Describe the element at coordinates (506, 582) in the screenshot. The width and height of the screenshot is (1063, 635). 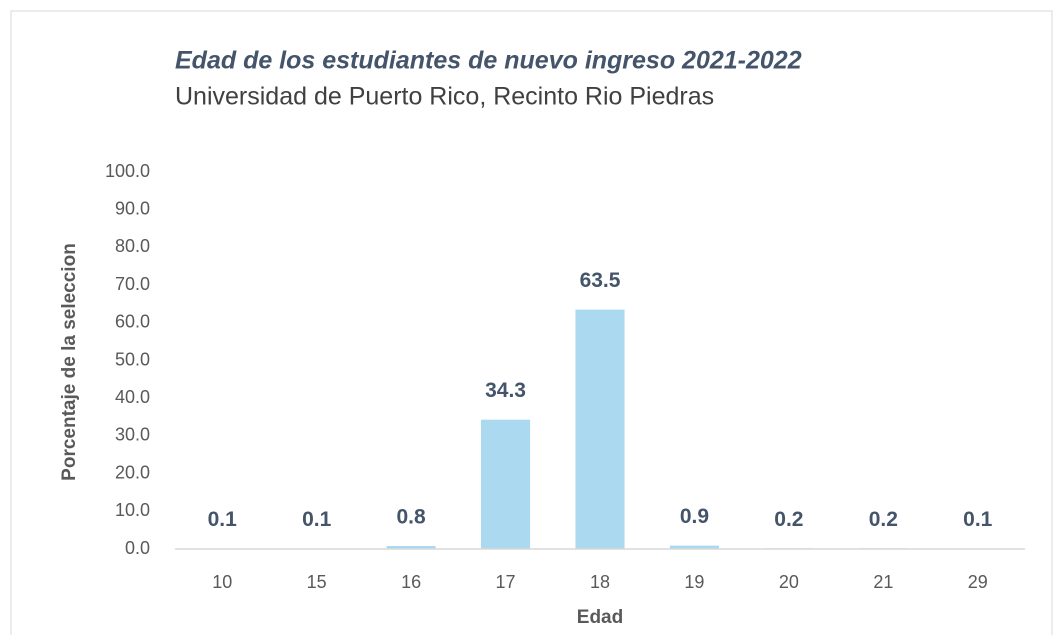
I see `x-tick-label: 17` at that location.